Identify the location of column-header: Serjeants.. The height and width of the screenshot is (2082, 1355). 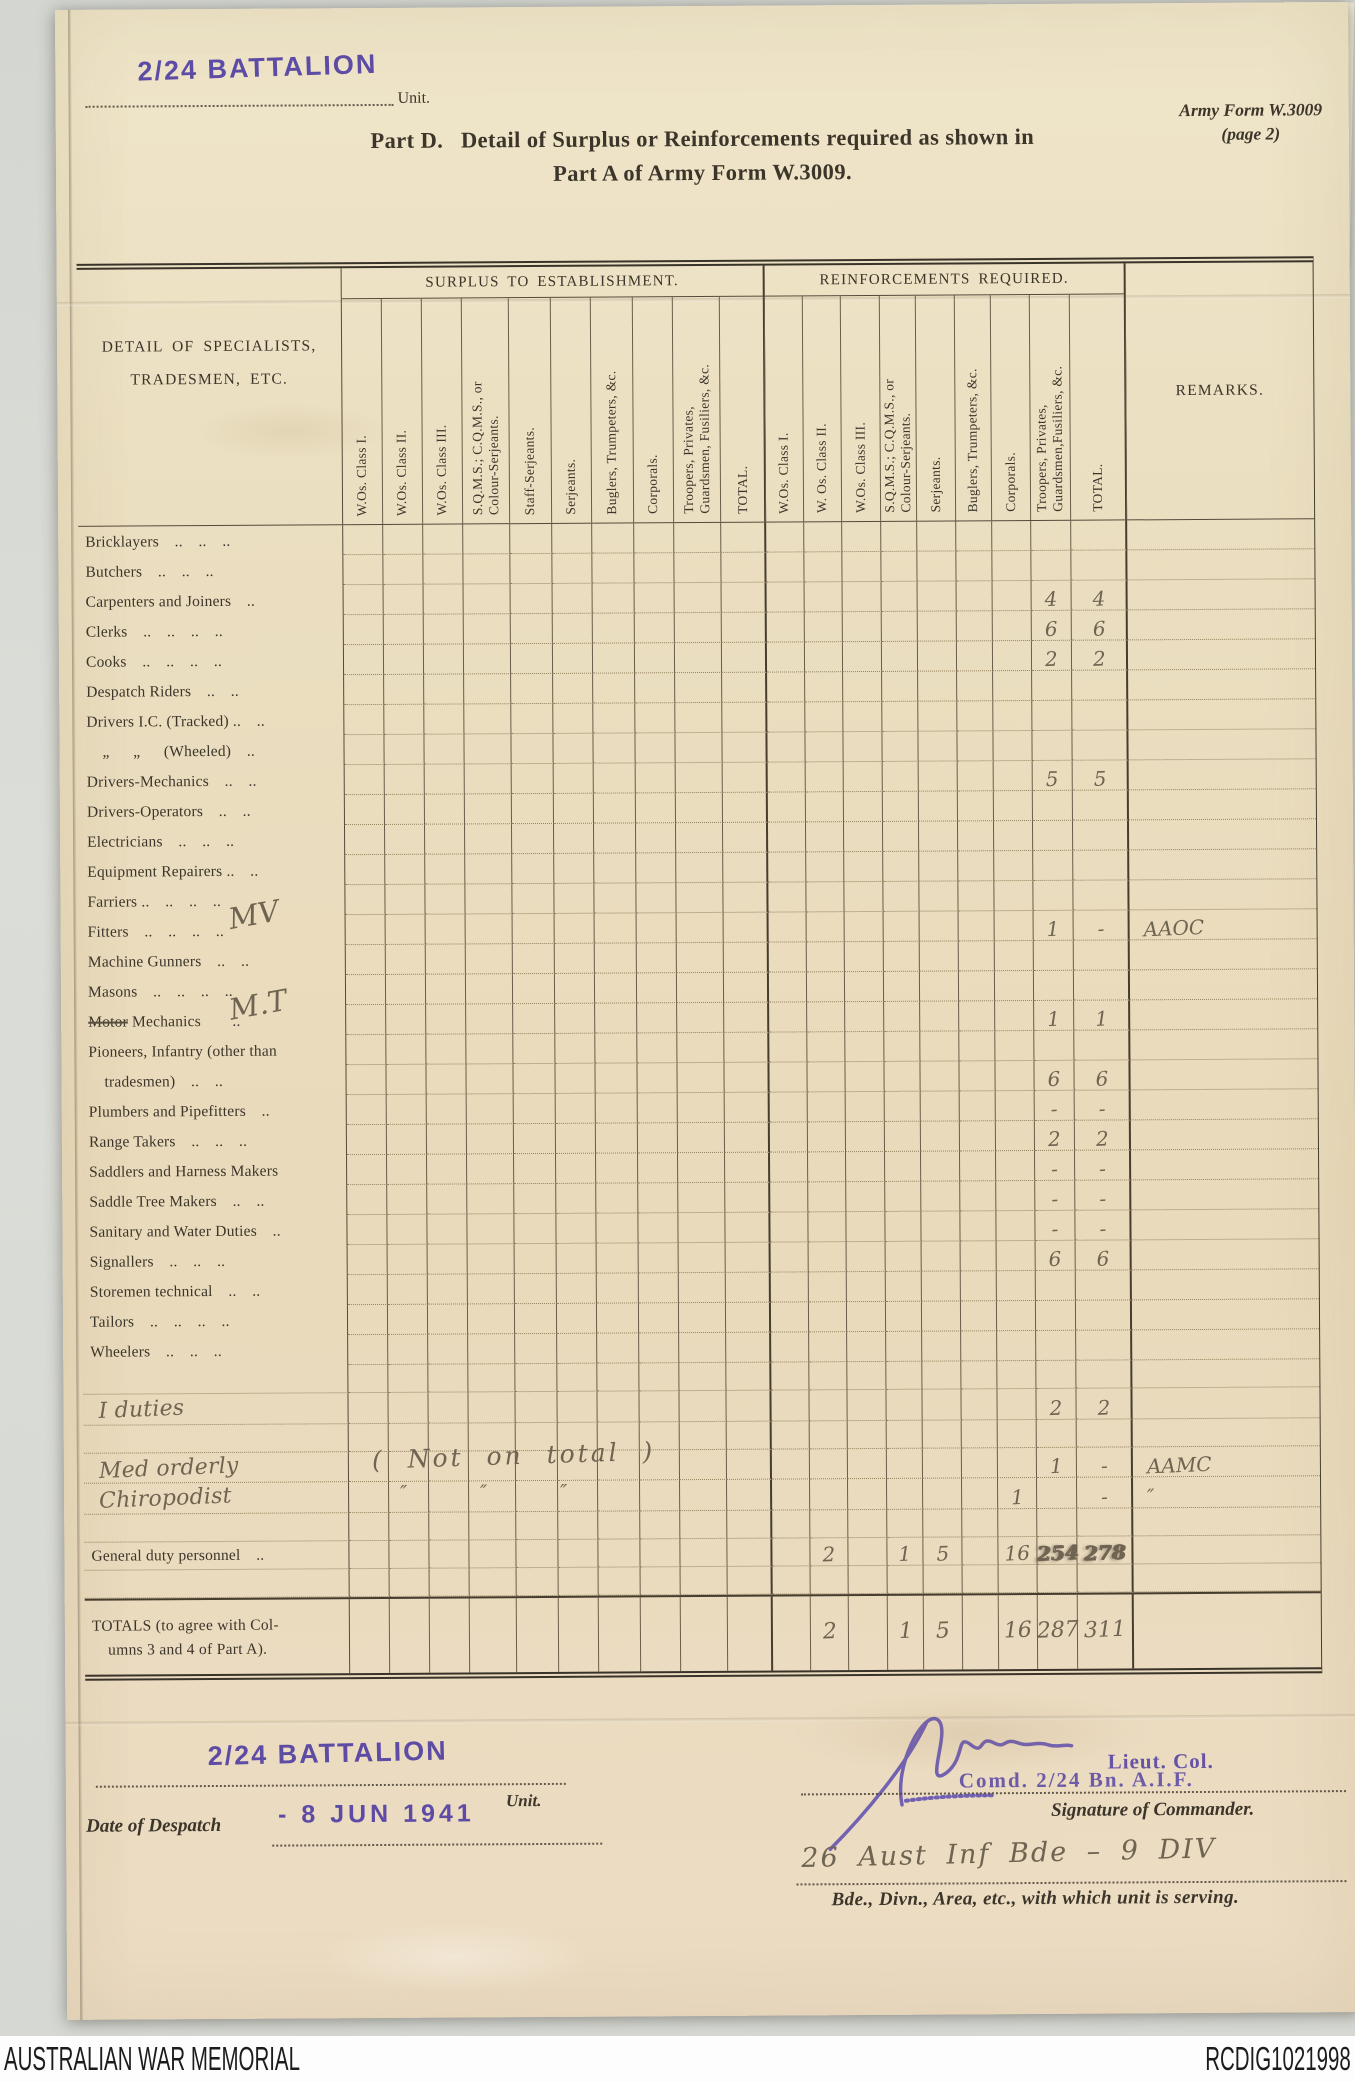
(571, 410).